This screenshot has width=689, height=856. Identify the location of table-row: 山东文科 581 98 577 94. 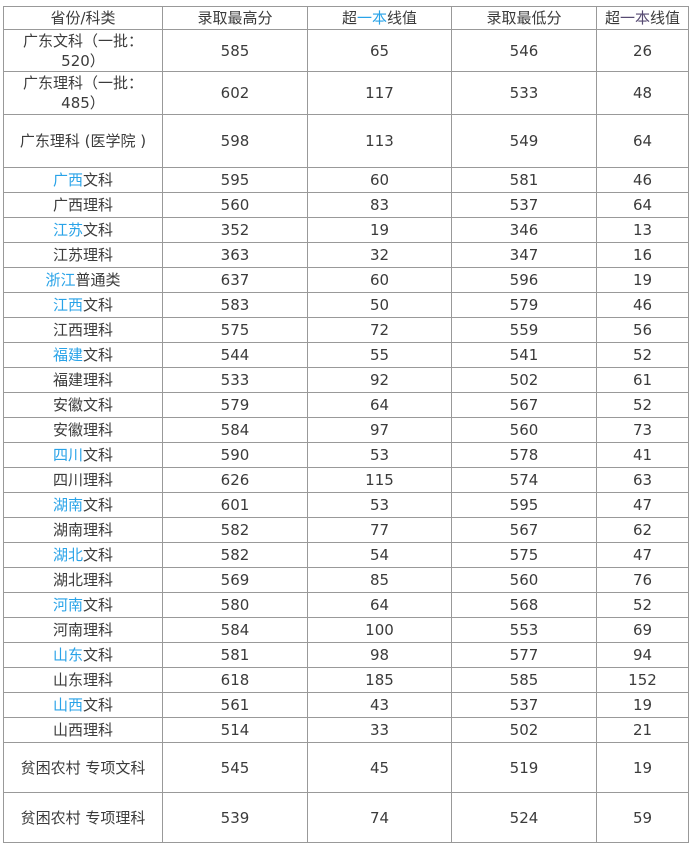
(346, 655).